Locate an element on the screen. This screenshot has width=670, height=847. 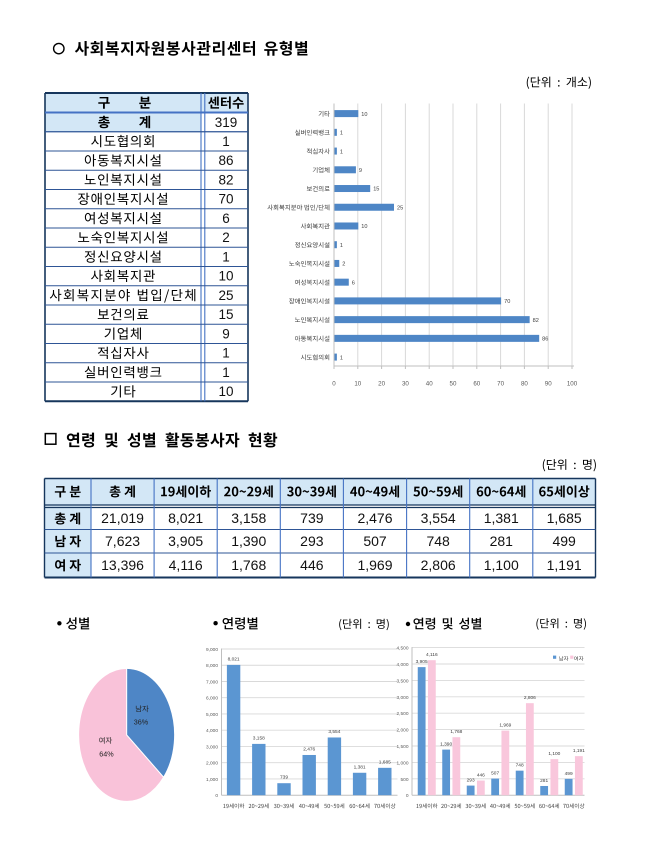
svg-text: 21,019 is located at coordinates (122, 518).